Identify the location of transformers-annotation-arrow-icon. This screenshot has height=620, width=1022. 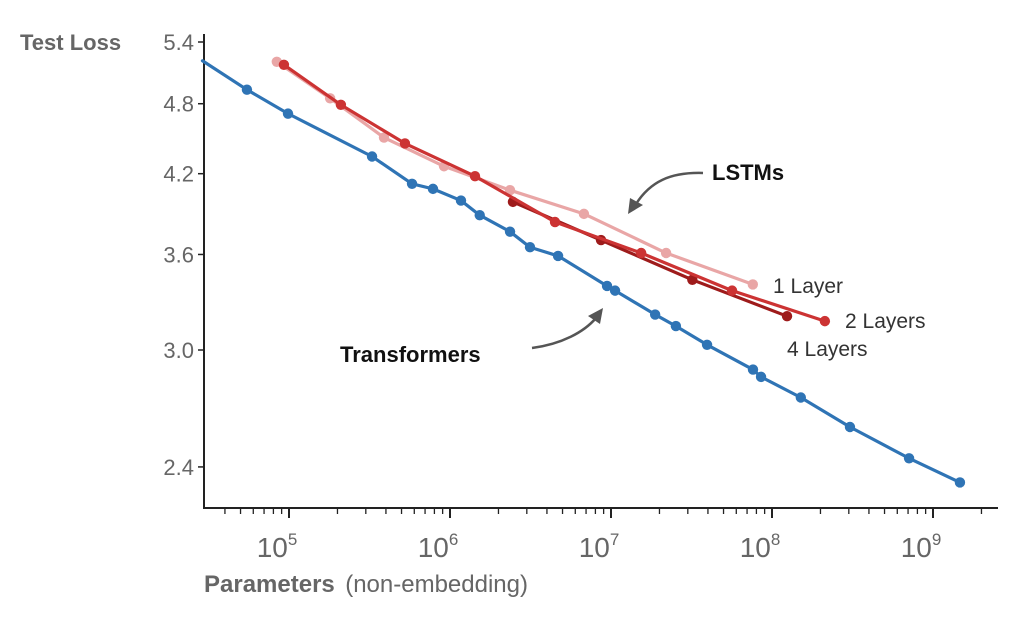
(564, 333).